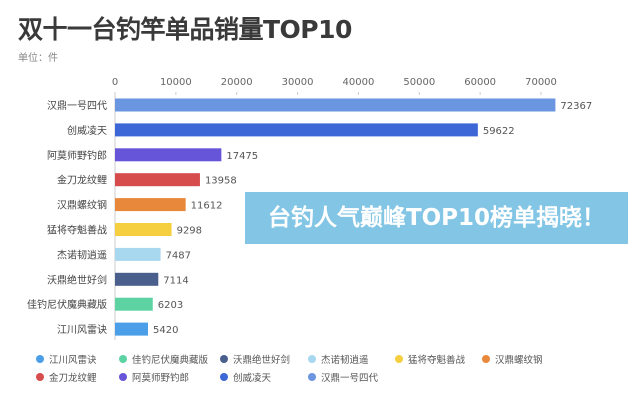  Describe the element at coordinates (73, 378) in the screenshot. I see `legend-label: 金刀龙纹鲤` at that location.